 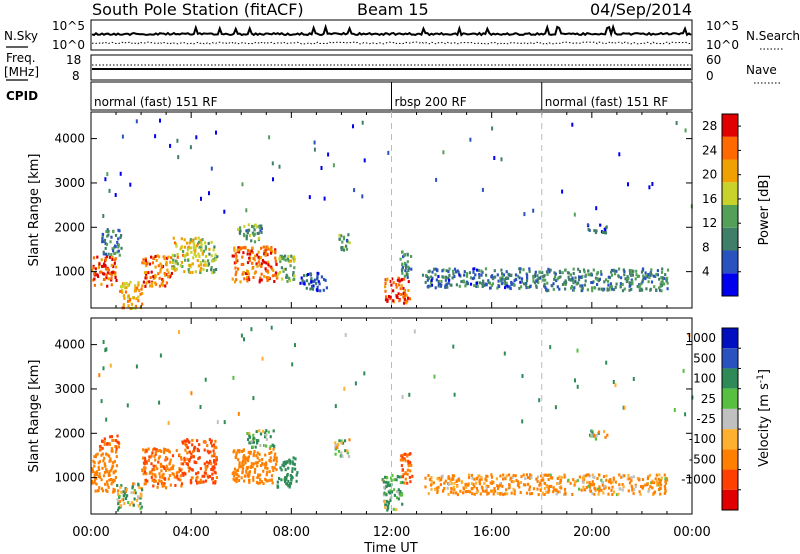 What do you see at coordinates (69, 139) in the screenshot?
I see `y-tick-label: 4000` at bounding box center [69, 139].